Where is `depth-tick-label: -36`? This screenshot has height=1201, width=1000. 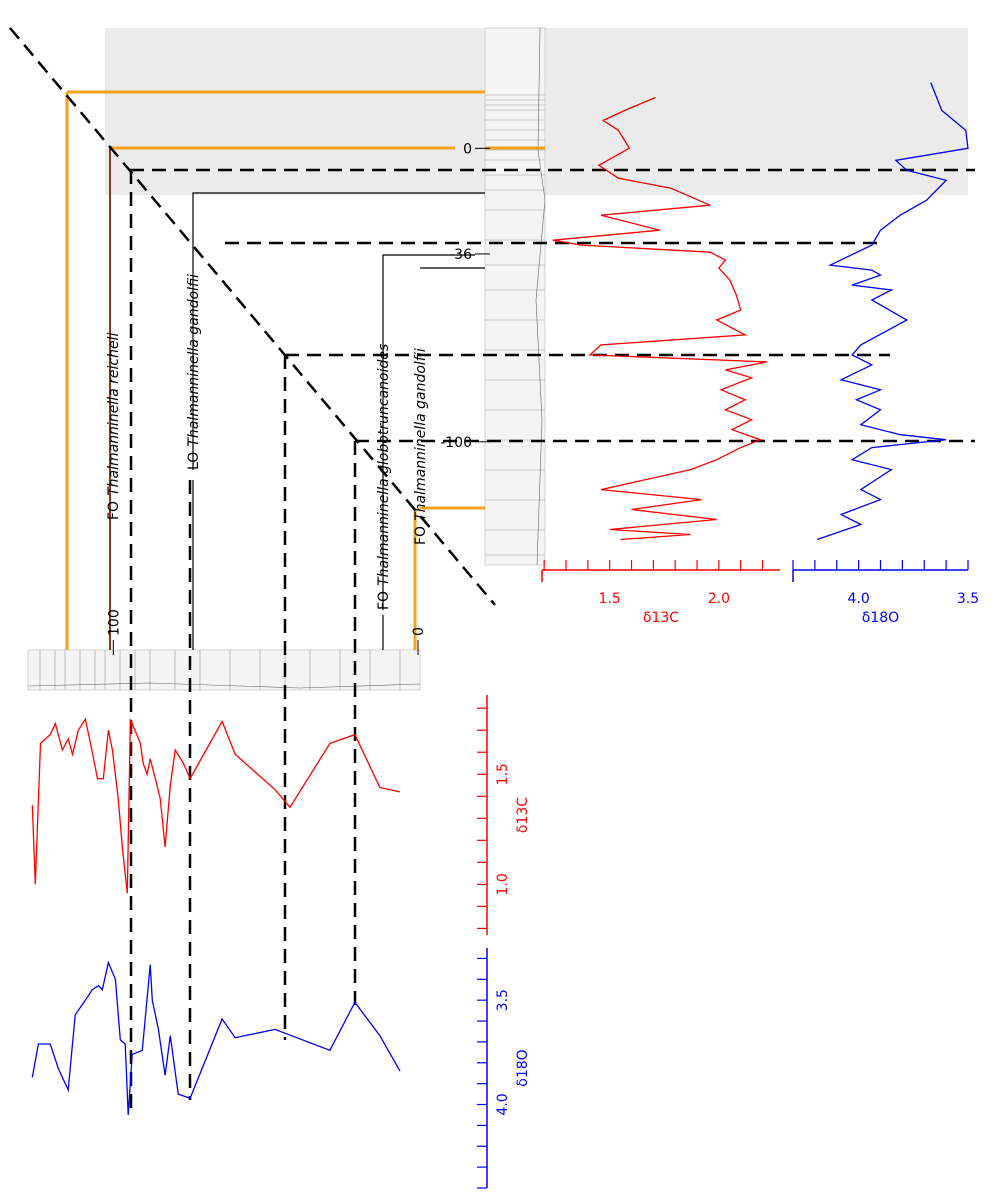 depth-tick-label: -36 is located at coordinates (460, 255).